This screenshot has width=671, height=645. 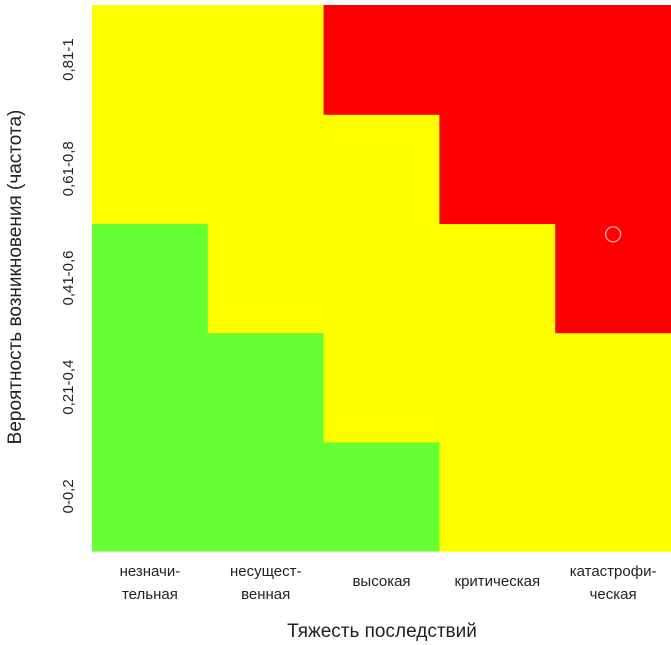 What do you see at coordinates (68, 59) in the screenshot?
I see `y-tick-label-4: 0,81-1` at bounding box center [68, 59].